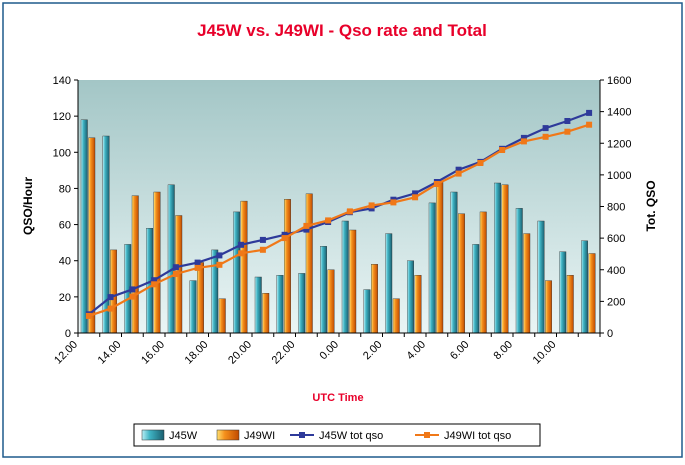  I want to click on y2-tick-label: 800, so click(616, 208).